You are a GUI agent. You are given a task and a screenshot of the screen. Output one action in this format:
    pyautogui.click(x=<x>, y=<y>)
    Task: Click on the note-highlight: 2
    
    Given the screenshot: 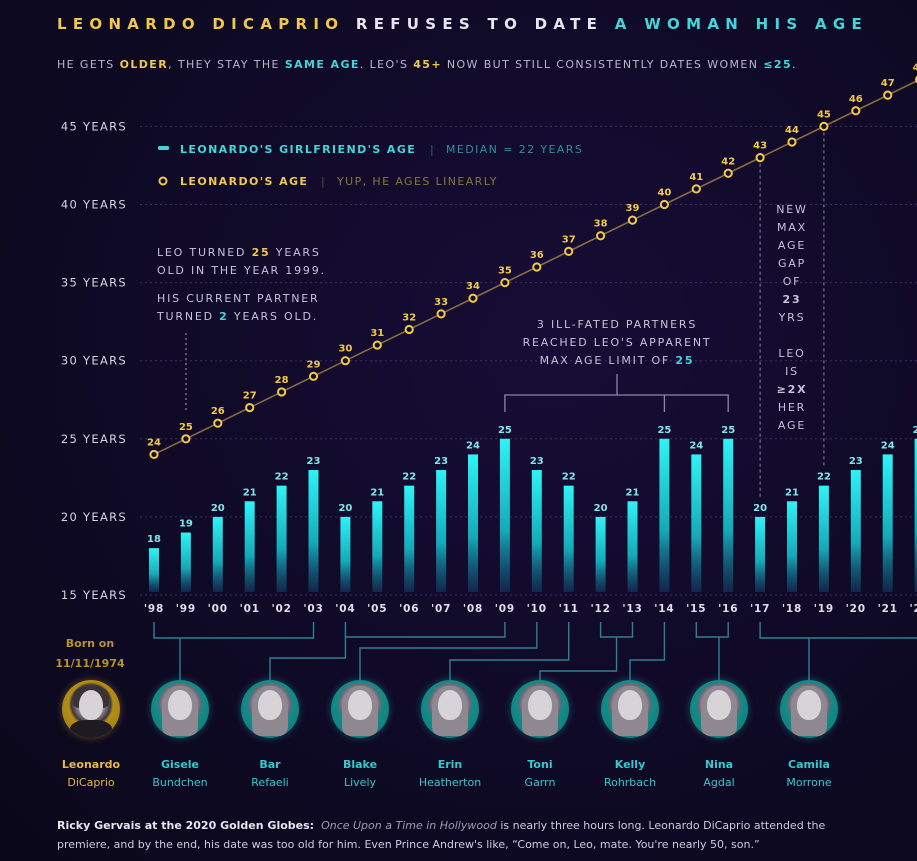 What is the action you would take?
    pyautogui.click(x=223, y=316)
    